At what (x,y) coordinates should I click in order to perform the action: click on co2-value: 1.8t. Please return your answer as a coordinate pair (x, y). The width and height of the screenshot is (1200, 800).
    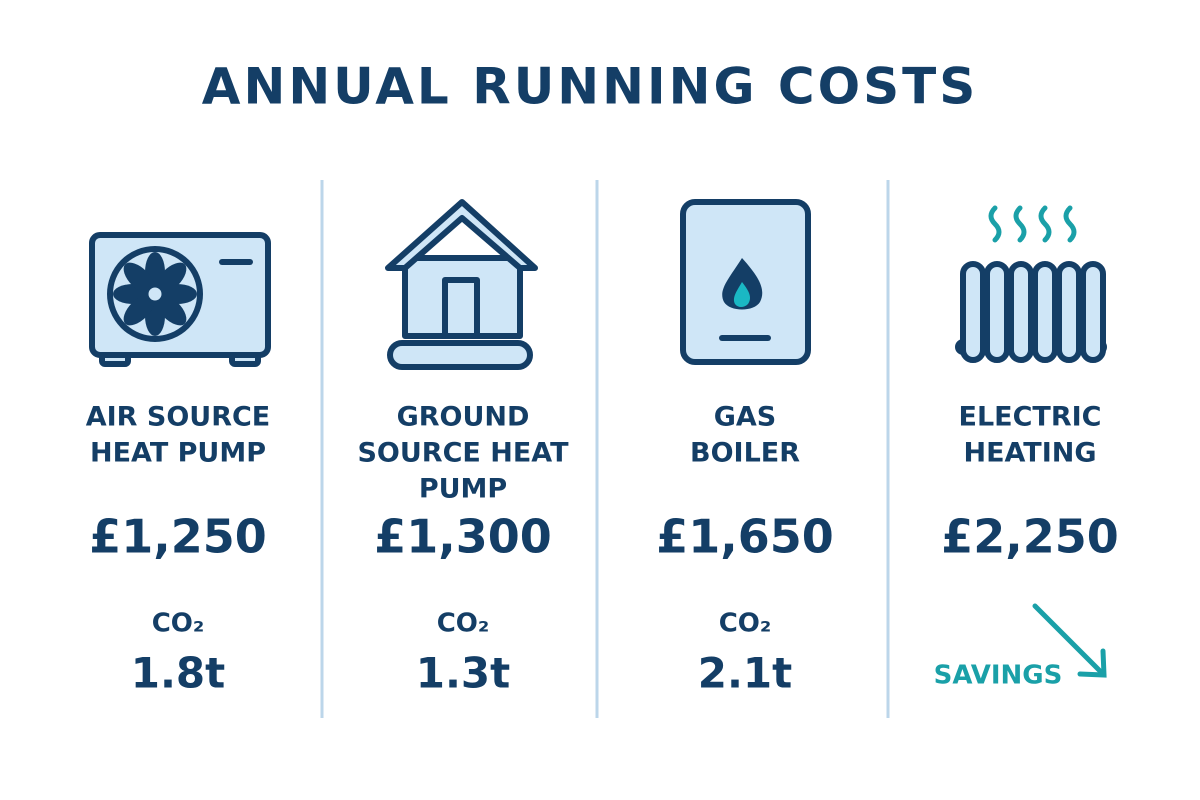
    Looking at the image, I should click on (178, 673).